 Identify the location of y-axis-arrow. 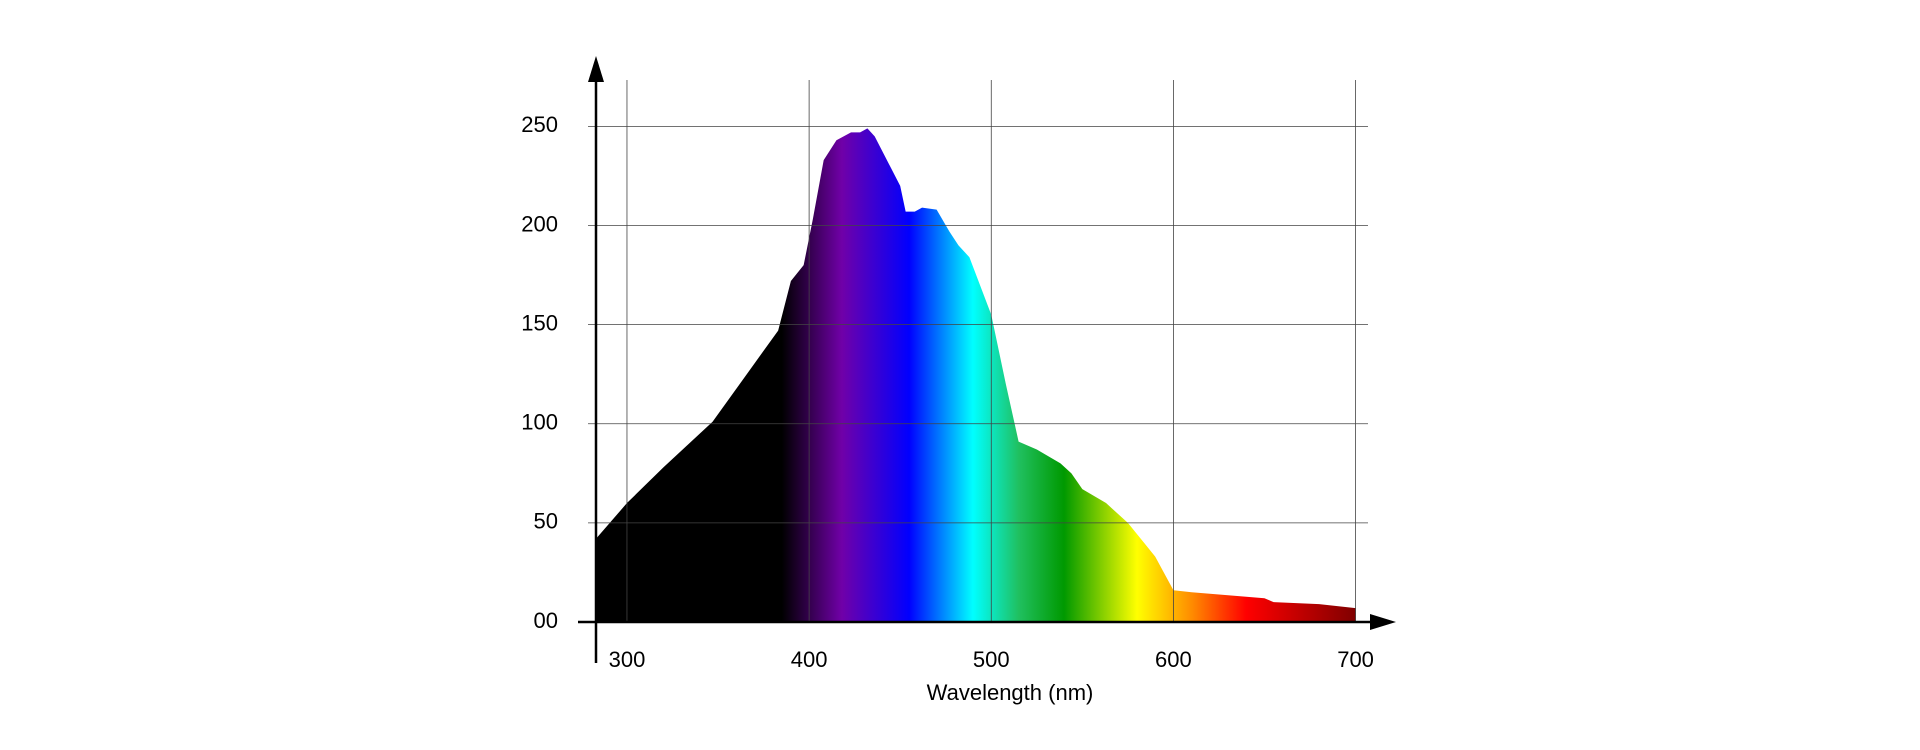
(596, 69).